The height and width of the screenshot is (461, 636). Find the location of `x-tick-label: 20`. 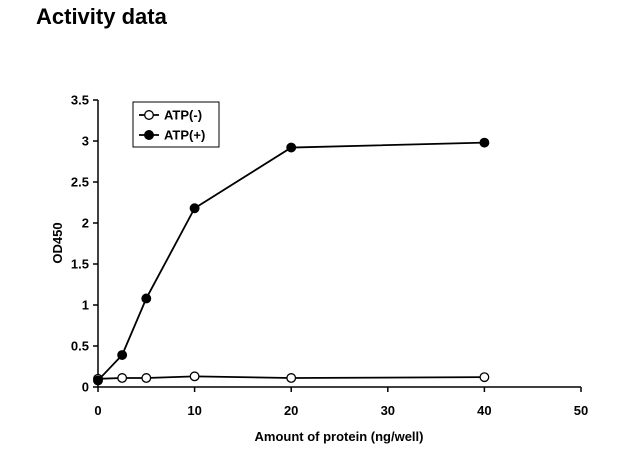

x-tick-label: 20 is located at coordinates (291, 410).